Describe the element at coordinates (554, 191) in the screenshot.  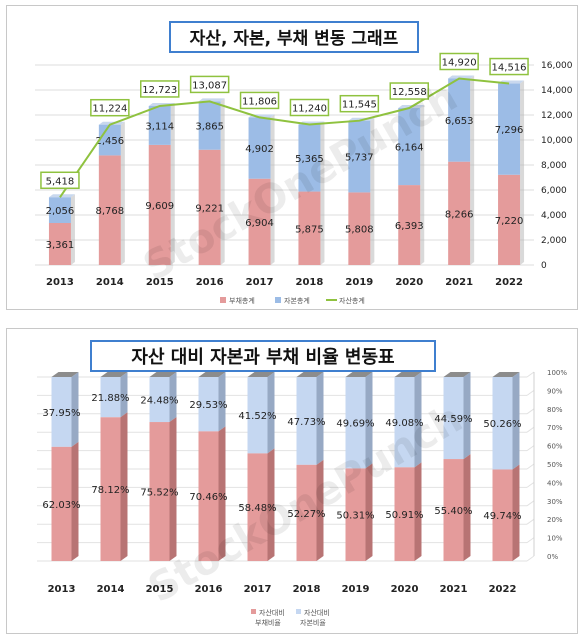
I see `y-tick-label: 6,000` at that location.